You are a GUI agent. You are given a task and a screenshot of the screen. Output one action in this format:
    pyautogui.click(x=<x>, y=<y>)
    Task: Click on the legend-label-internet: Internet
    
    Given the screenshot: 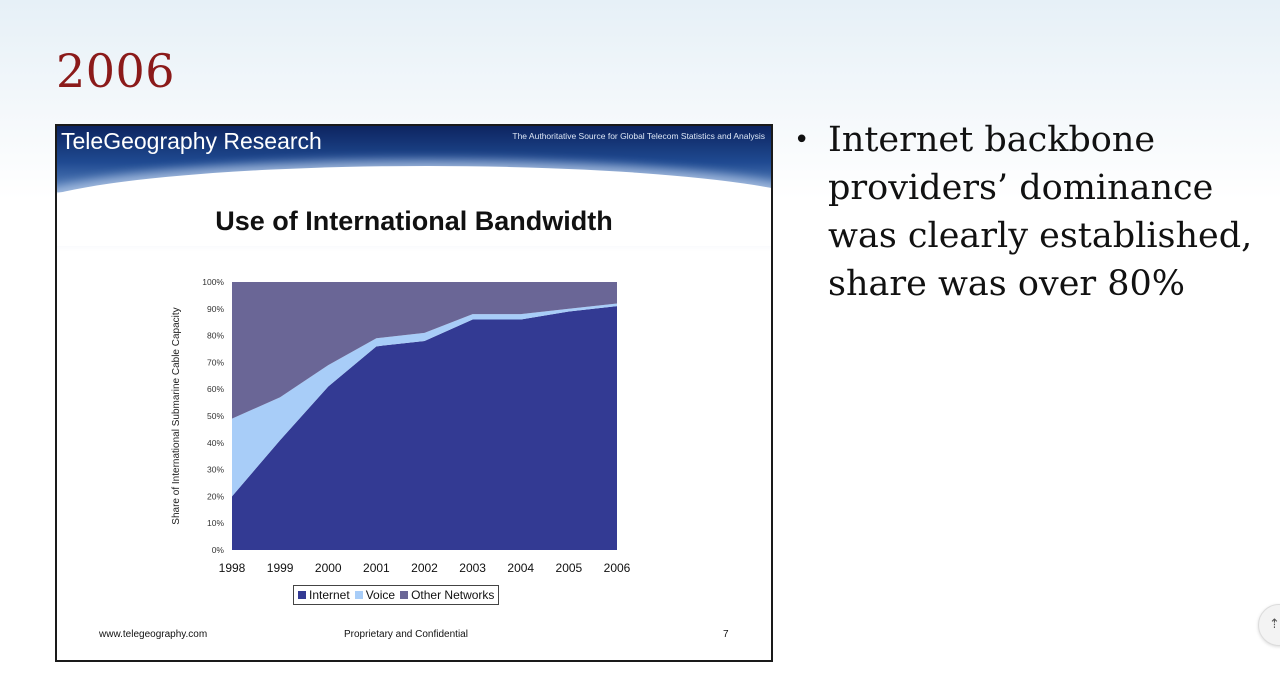 What is the action you would take?
    pyautogui.click(x=329, y=595)
    